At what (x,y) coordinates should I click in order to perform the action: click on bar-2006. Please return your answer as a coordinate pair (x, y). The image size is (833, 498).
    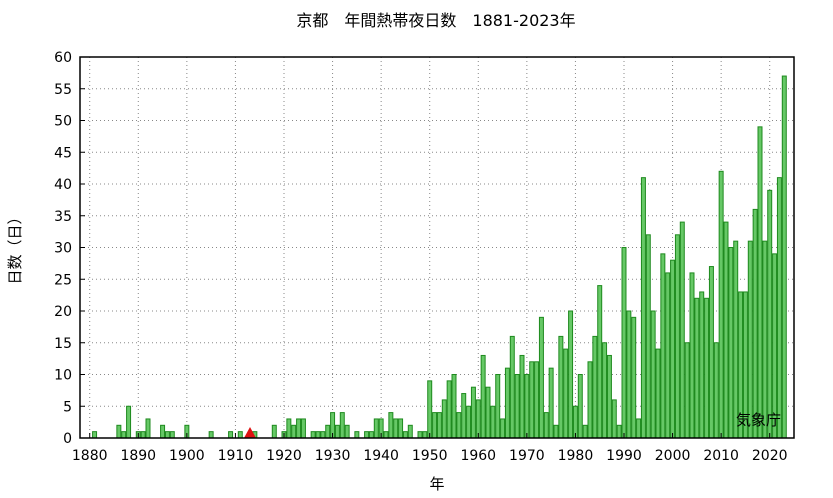
    Looking at the image, I should click on (702, 365).